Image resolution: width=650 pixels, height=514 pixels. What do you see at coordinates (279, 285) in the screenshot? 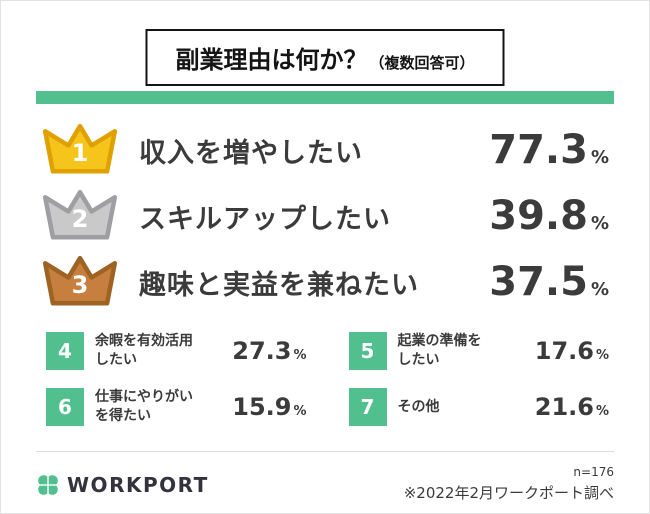
I see `rank-label: 趣味と実益を兼ねたい` at bounding box center [279, 285].